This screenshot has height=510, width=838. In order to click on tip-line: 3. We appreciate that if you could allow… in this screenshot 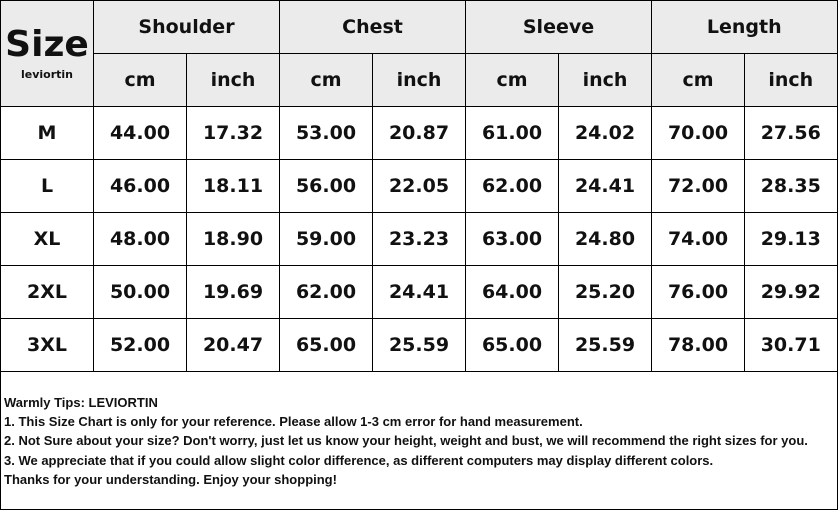, I will do `click(359, 460)`.